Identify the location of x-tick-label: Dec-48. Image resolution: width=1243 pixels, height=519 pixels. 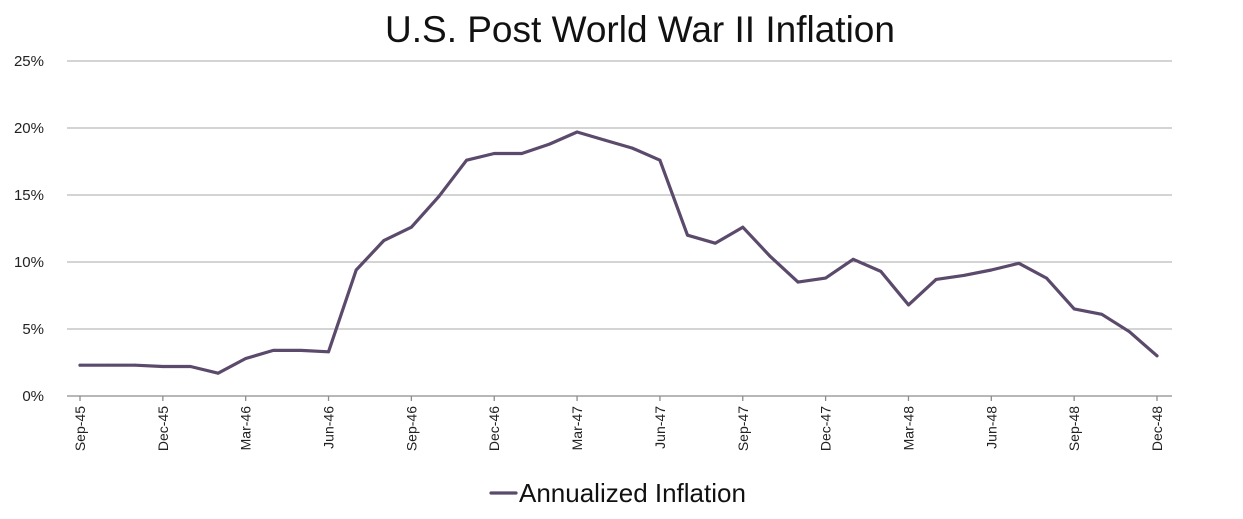
(1157, 428).